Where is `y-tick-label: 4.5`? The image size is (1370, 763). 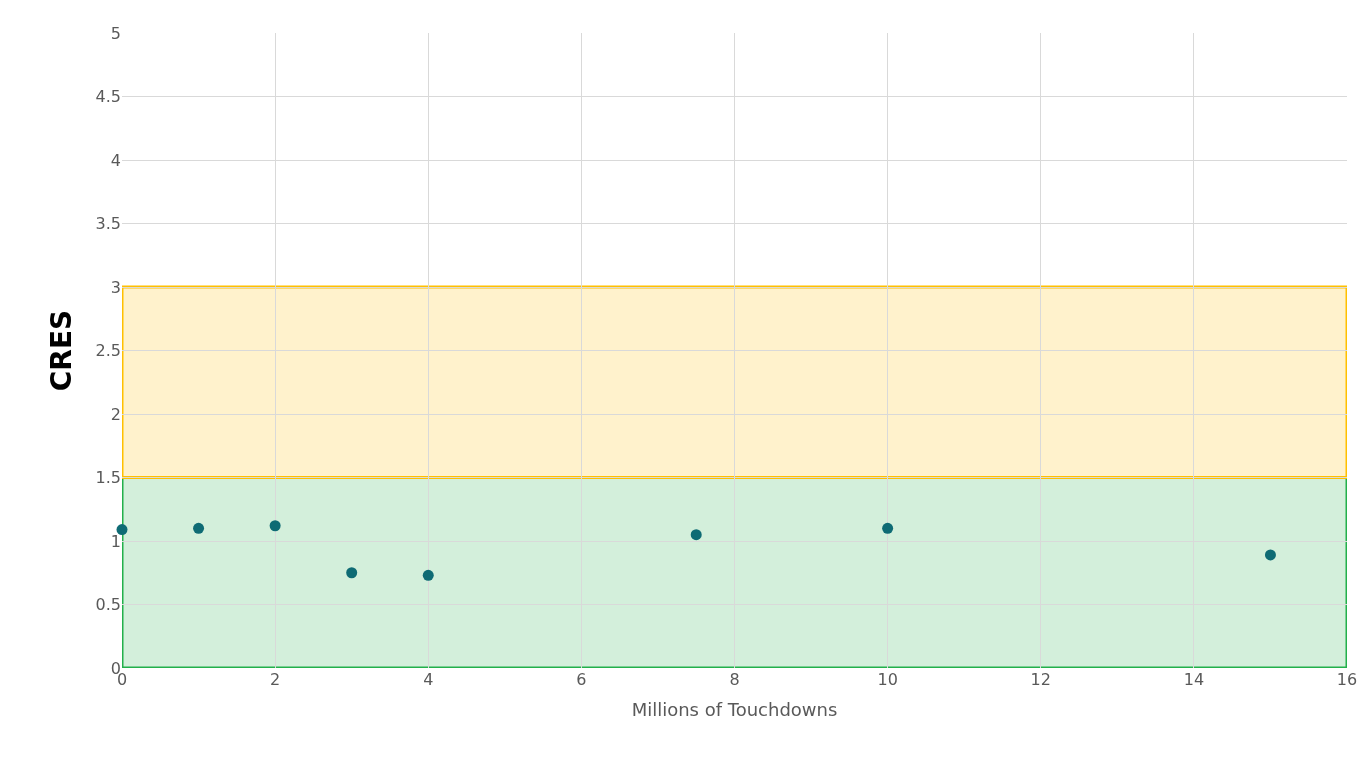 y-tick-label: 4.5 is located at coordinates (108, 97).